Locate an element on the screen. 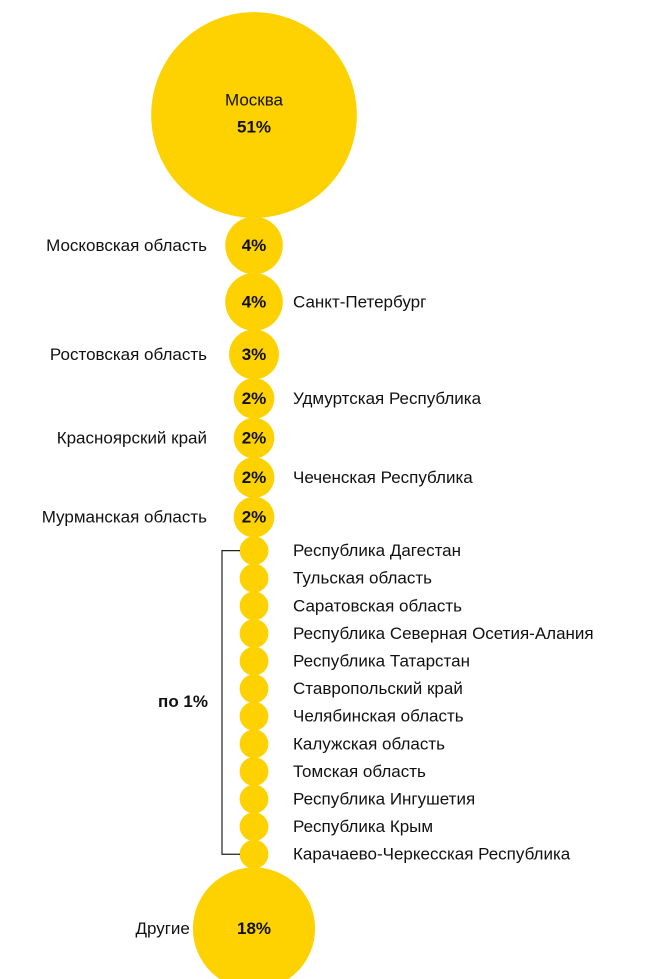  category-label: Томская область is located at coordinates (359, 771).